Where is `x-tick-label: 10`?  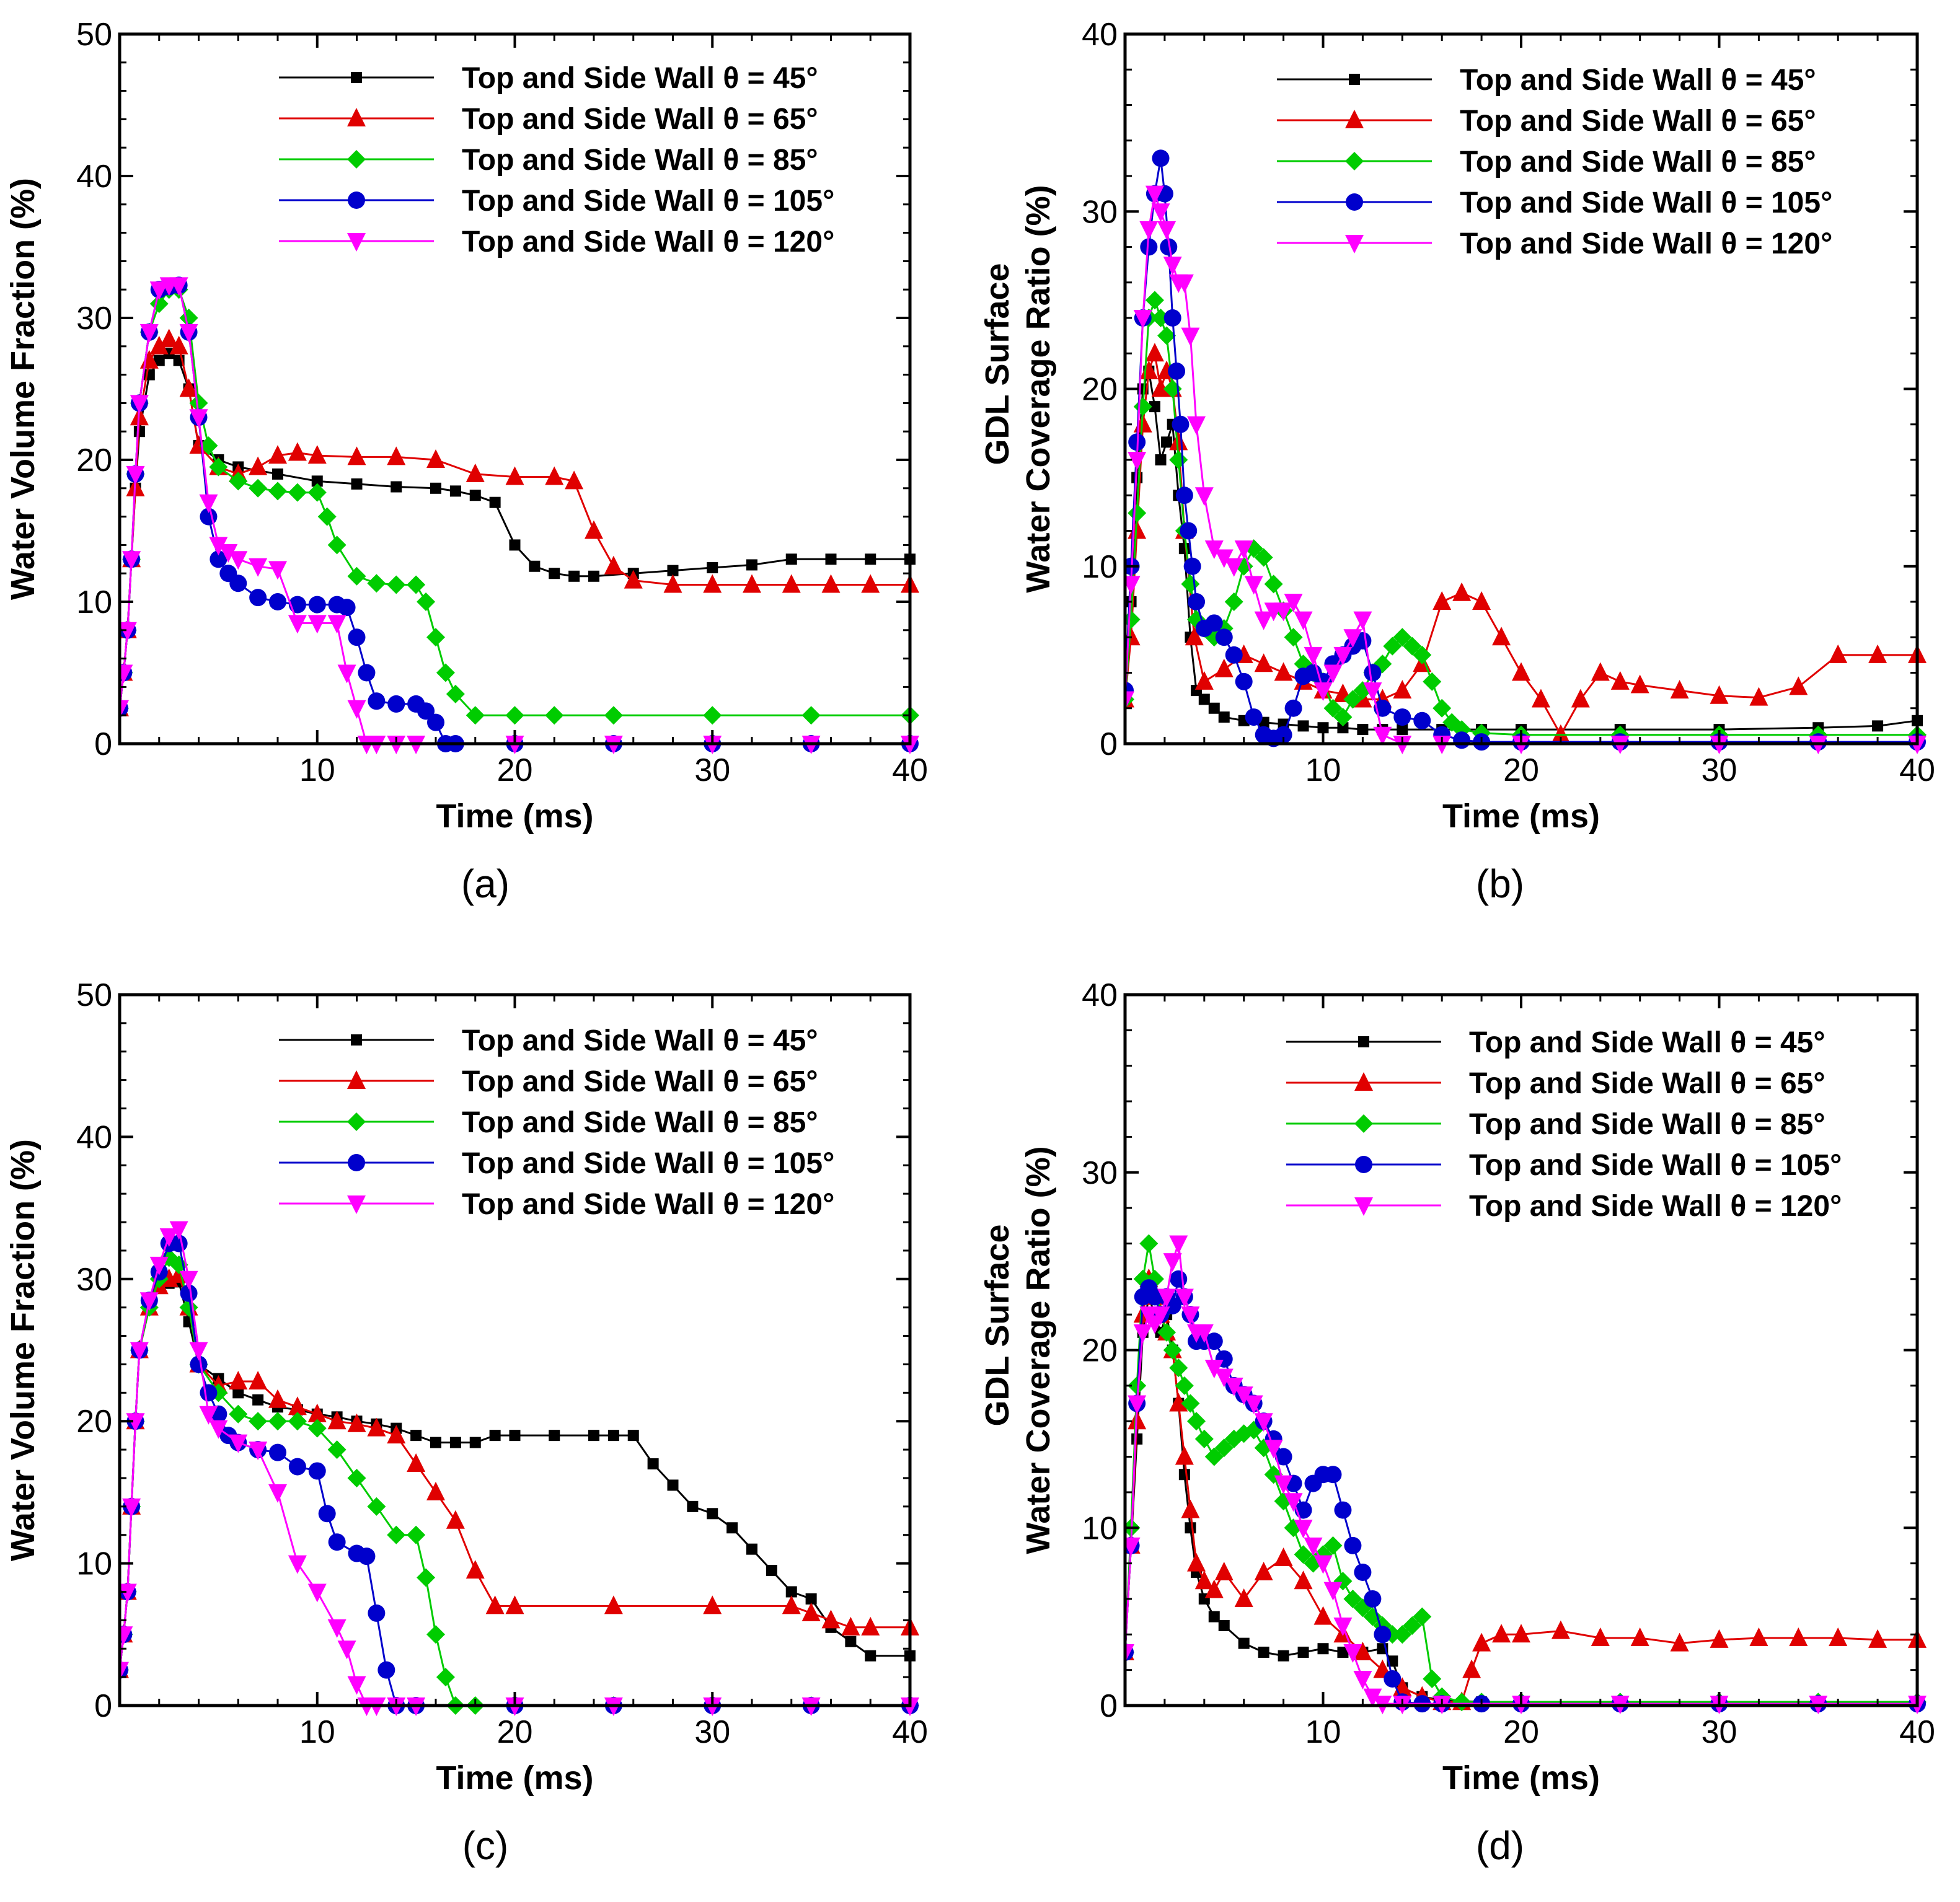
x-tick-label: 10 is located at coordinates (1323, 1732).